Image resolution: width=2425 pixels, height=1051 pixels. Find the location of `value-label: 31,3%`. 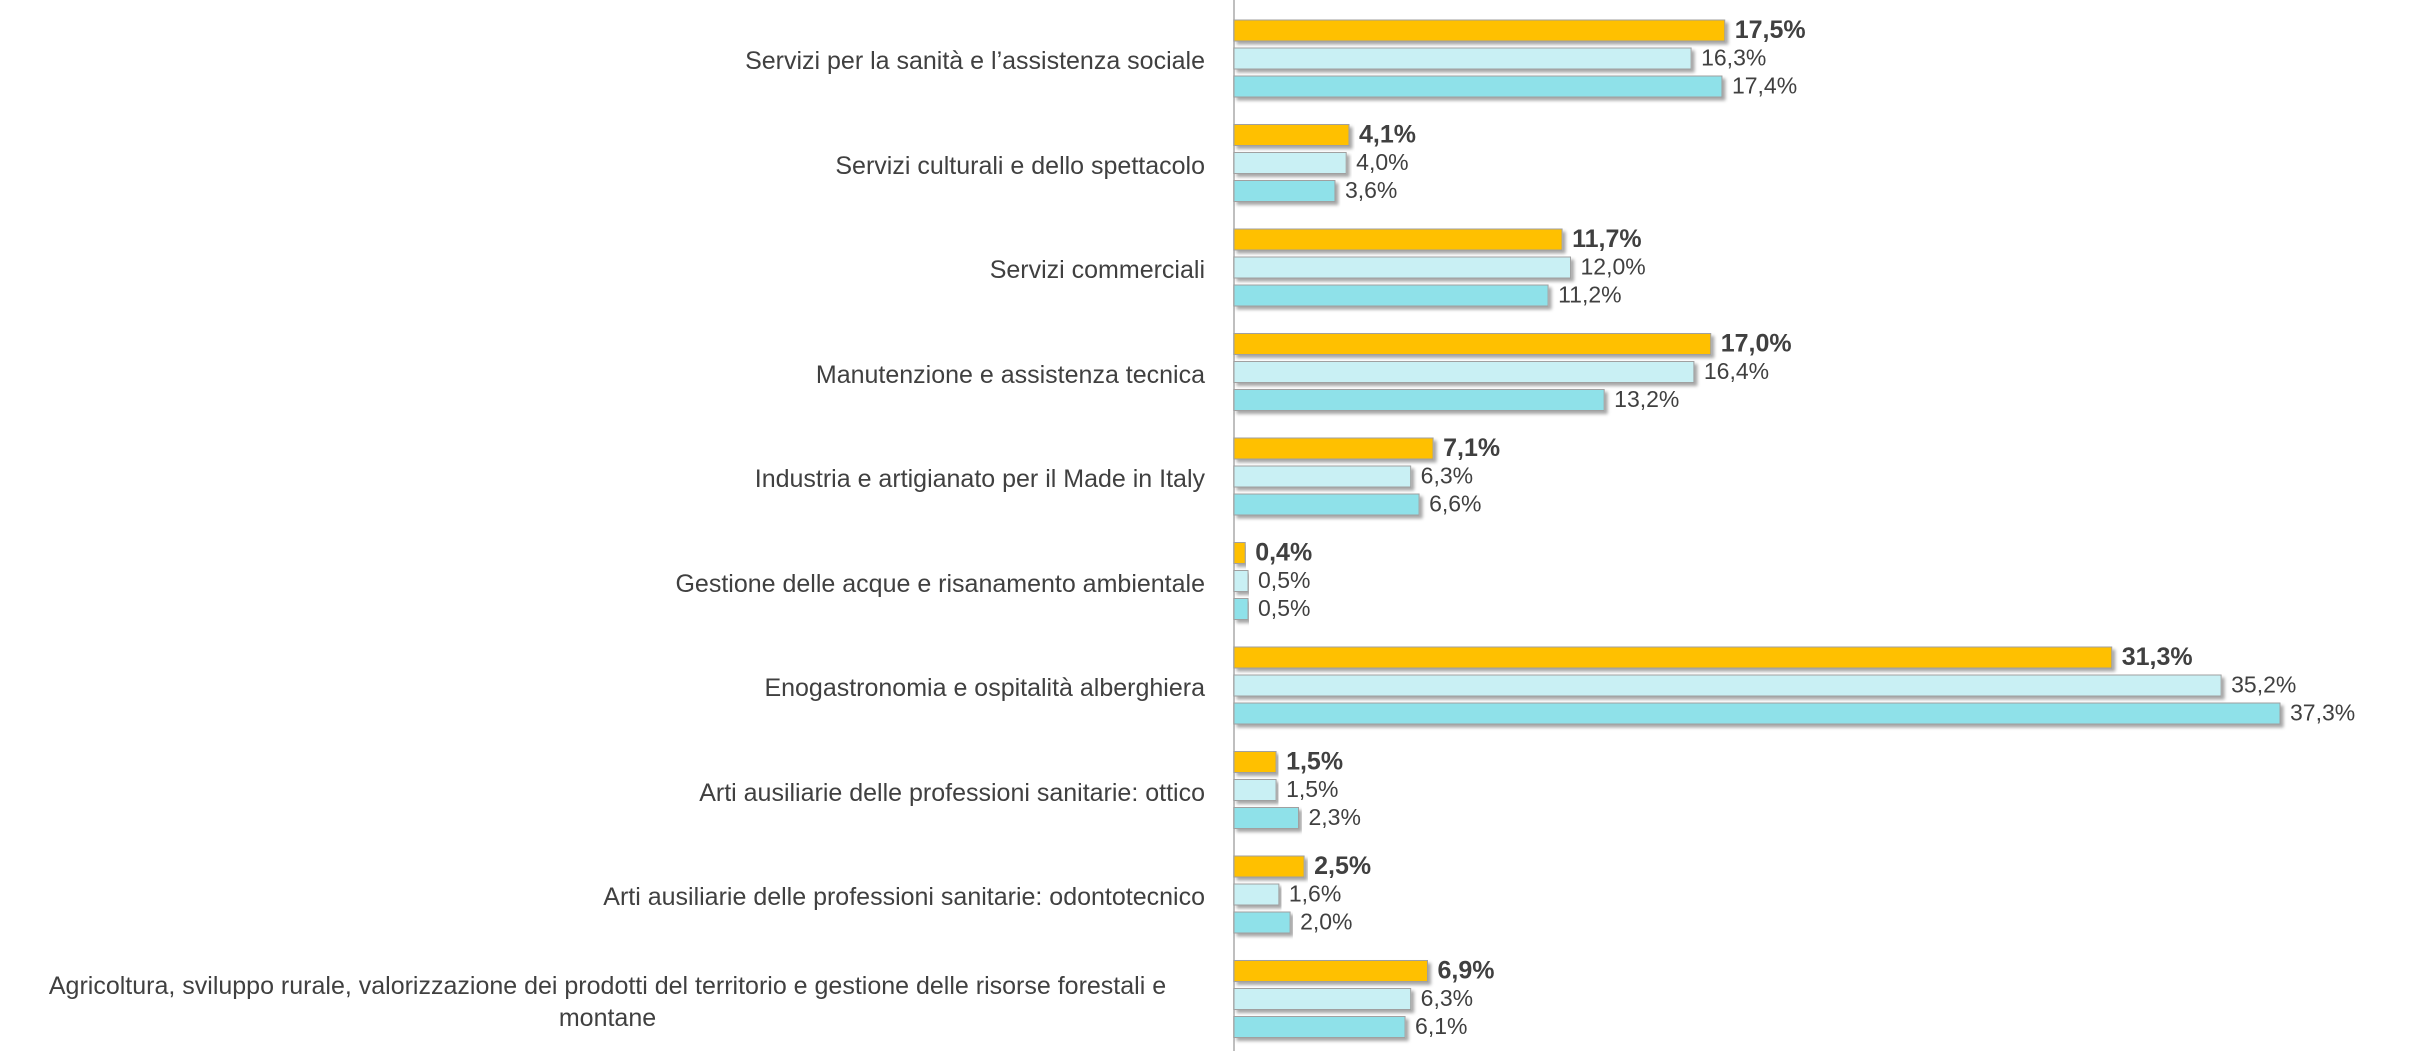

value-label: 31,3% is located at coordinates (2157, 657).